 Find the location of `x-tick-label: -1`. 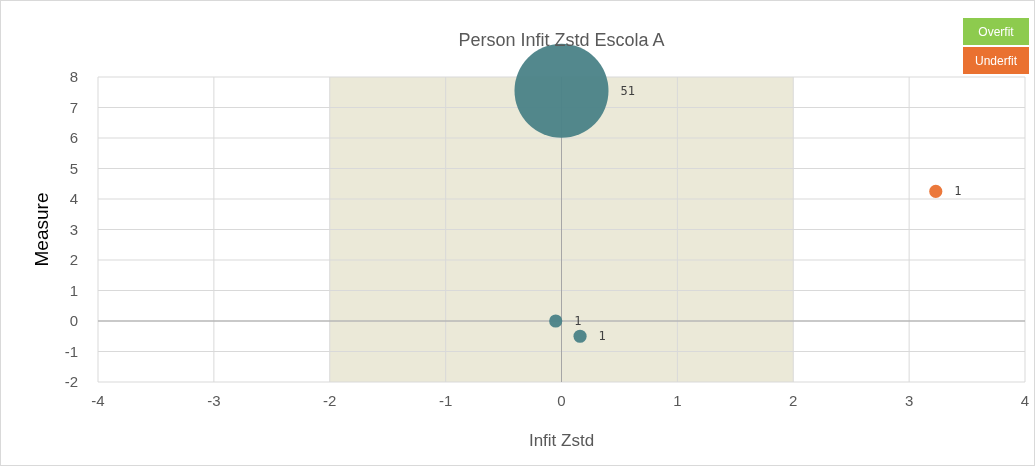

x-tick-label: -1 is located at coordinates (445, 400).